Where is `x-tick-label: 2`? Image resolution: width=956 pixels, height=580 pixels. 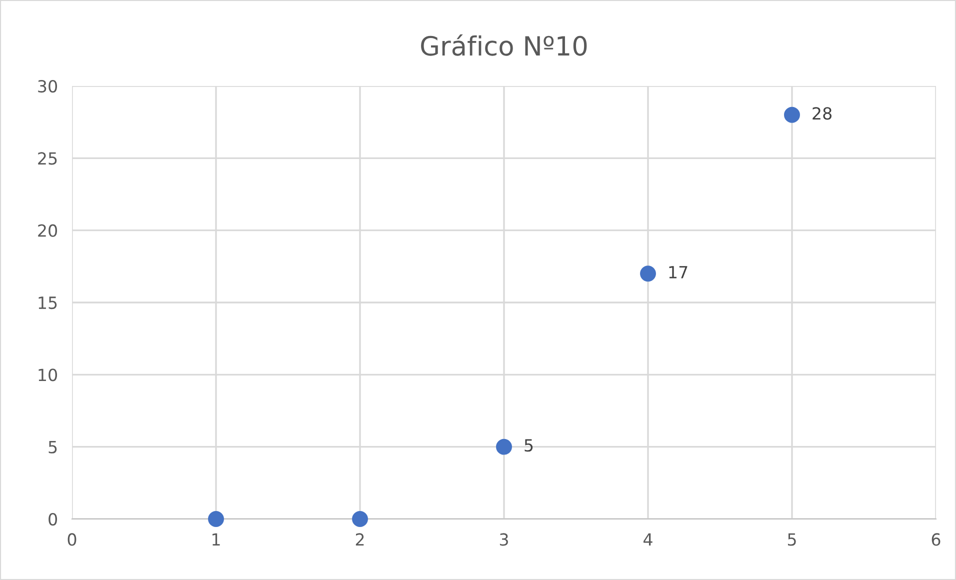 x-tick-label: 2 is located at coordinates (360, 539).